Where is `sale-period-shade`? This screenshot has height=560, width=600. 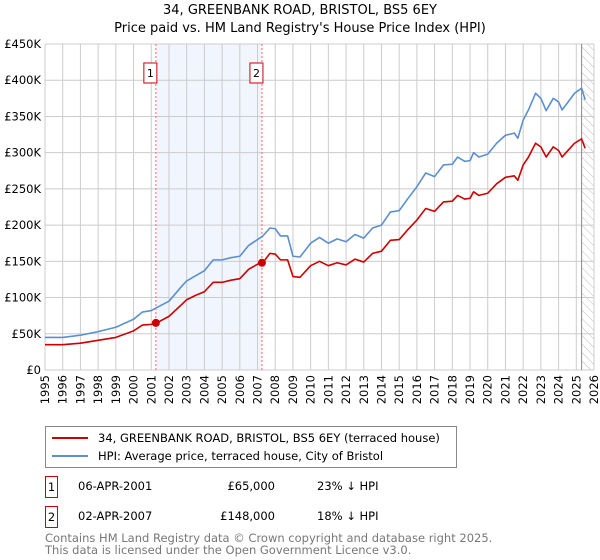 sale-period-shade is located at coordinates (208, 207).